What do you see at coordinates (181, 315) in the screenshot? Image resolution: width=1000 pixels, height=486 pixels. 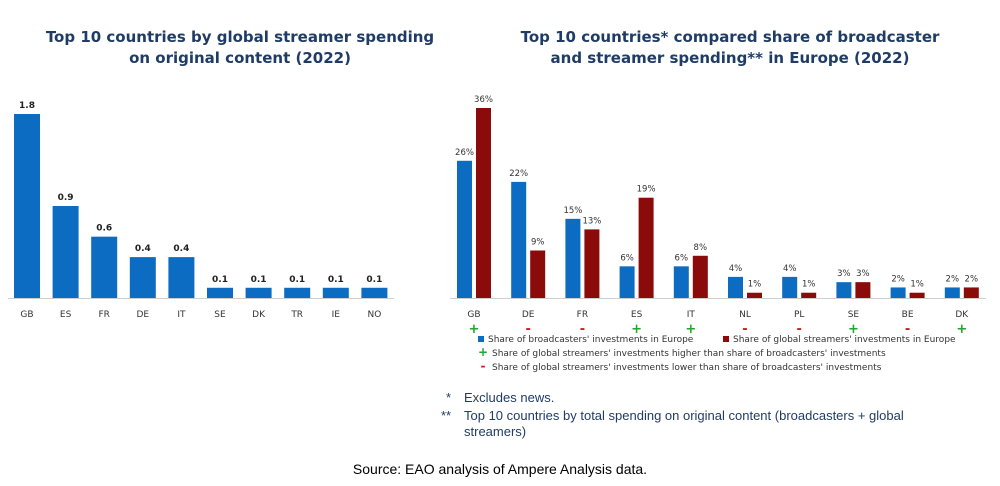 I see `left-category-label: IT` at bounding box center [181, 315].